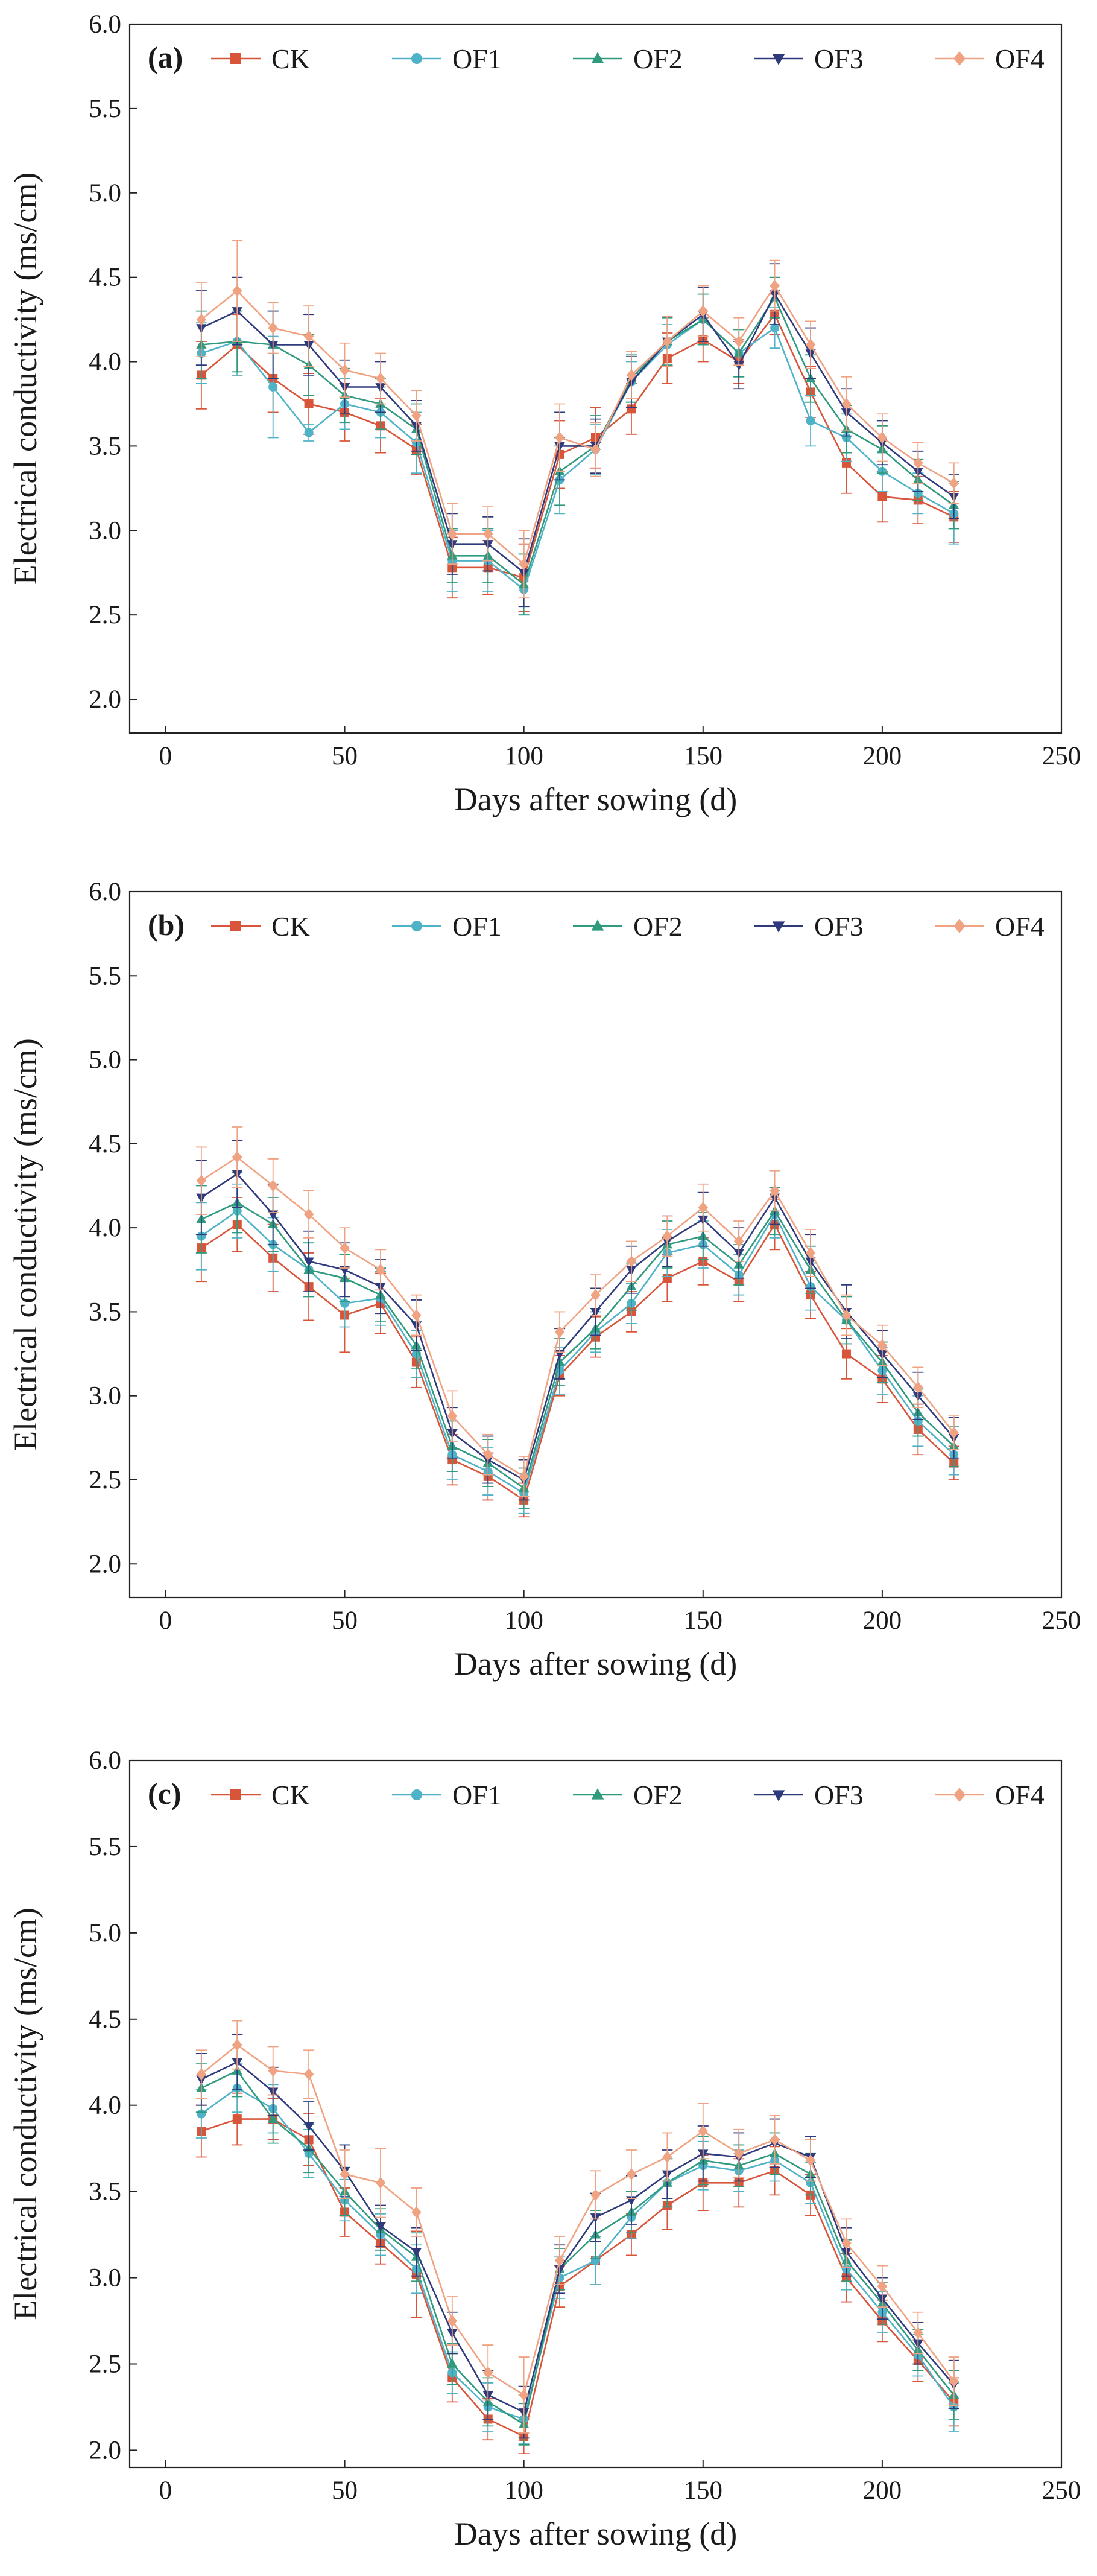  What do you see at coordinates (105, 2019) in the screenshot?
I see `y-tick-label: 4.5` at bounding box center [105, 2019].